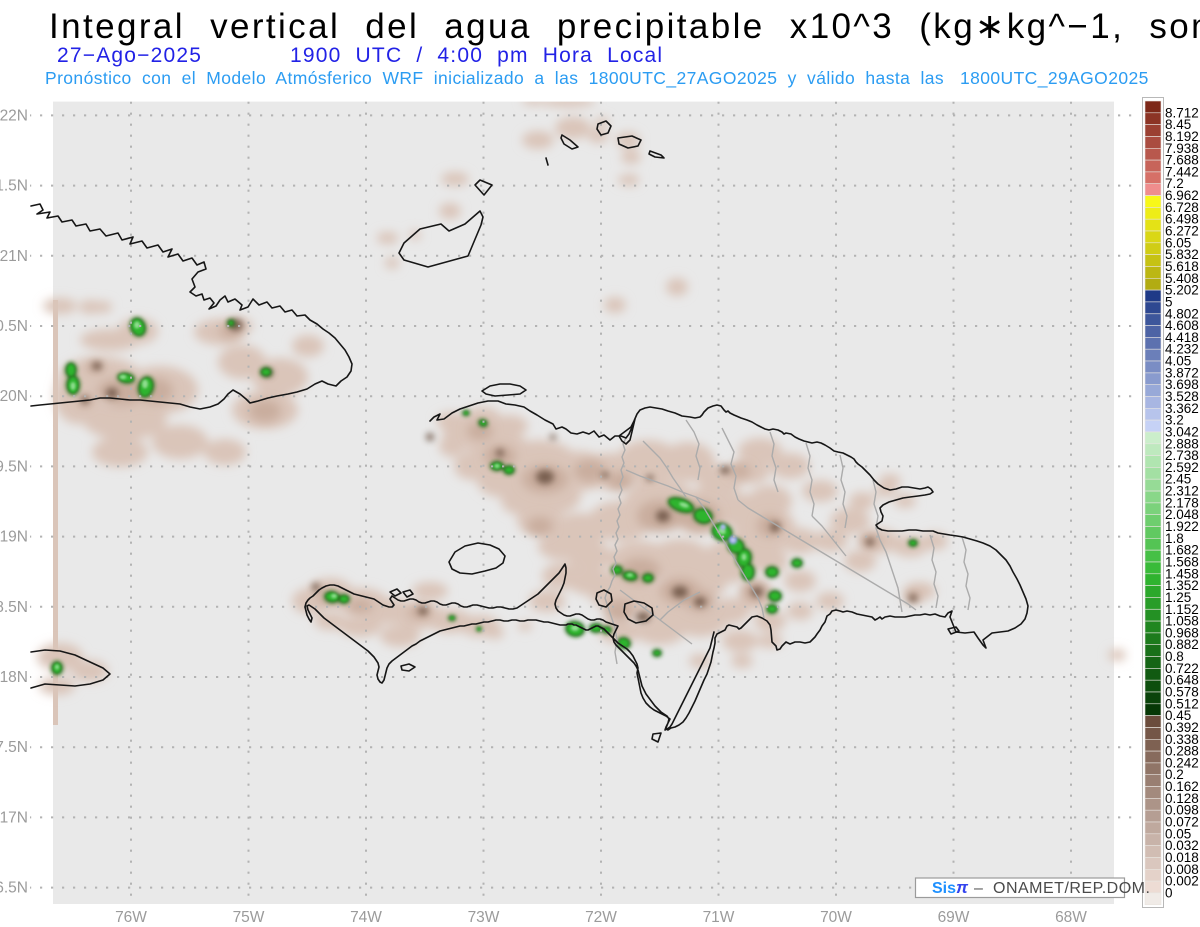 The height and width of the screenshot is (927, 1200). What do you see at coordinates (1182, 171) in the screenshot?
I see `svg-text: 7.442` at bounding box center [1182, 171].